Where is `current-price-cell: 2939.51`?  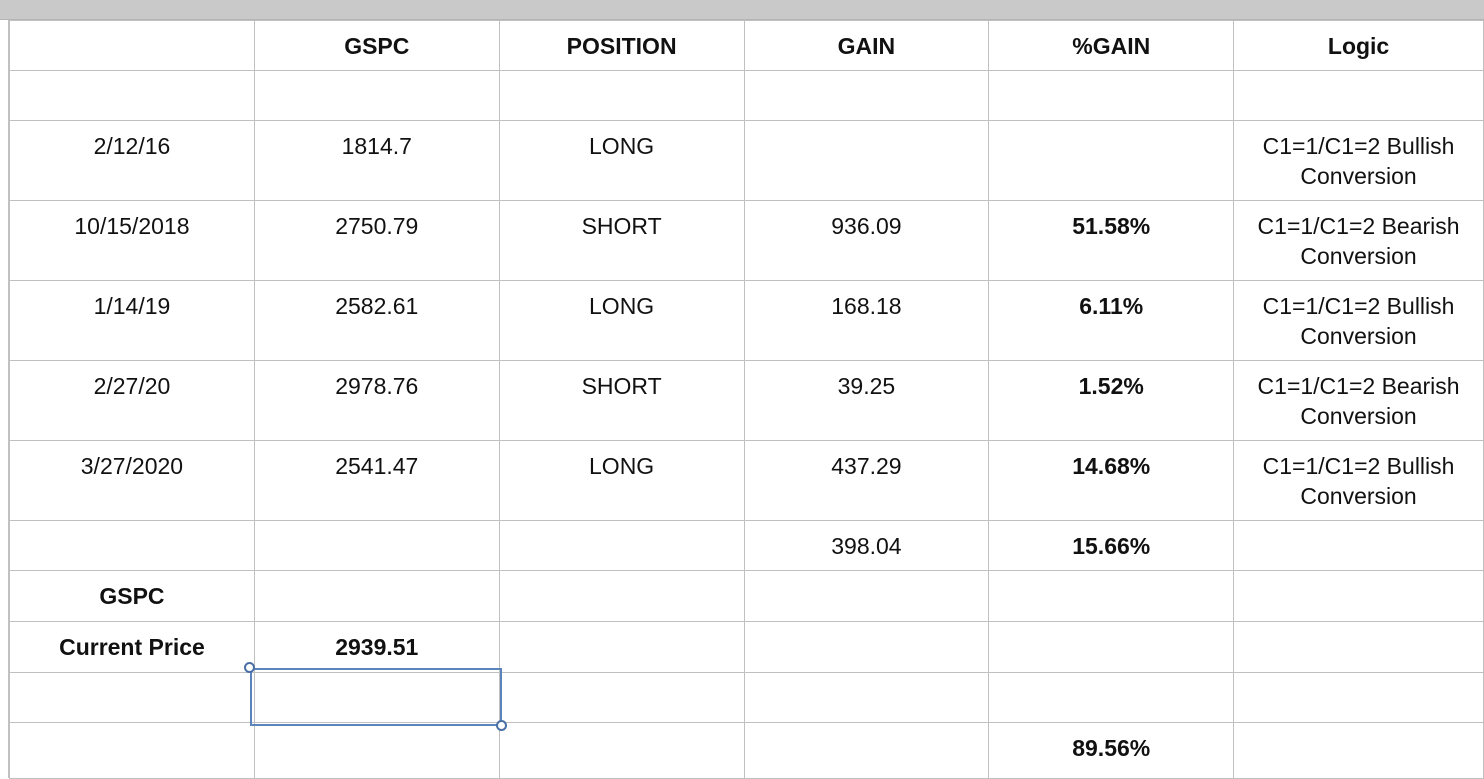
current-price-cell: 2939.51 is located at coordinates (376, 647).